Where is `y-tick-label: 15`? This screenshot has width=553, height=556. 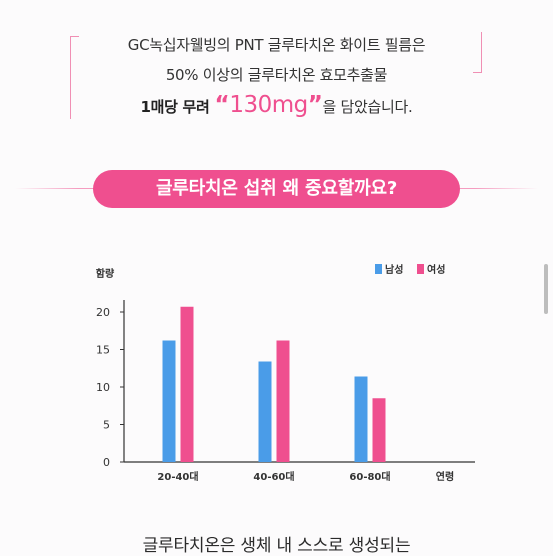
y-tick-label: 15 is located at coordinates (103, 350).